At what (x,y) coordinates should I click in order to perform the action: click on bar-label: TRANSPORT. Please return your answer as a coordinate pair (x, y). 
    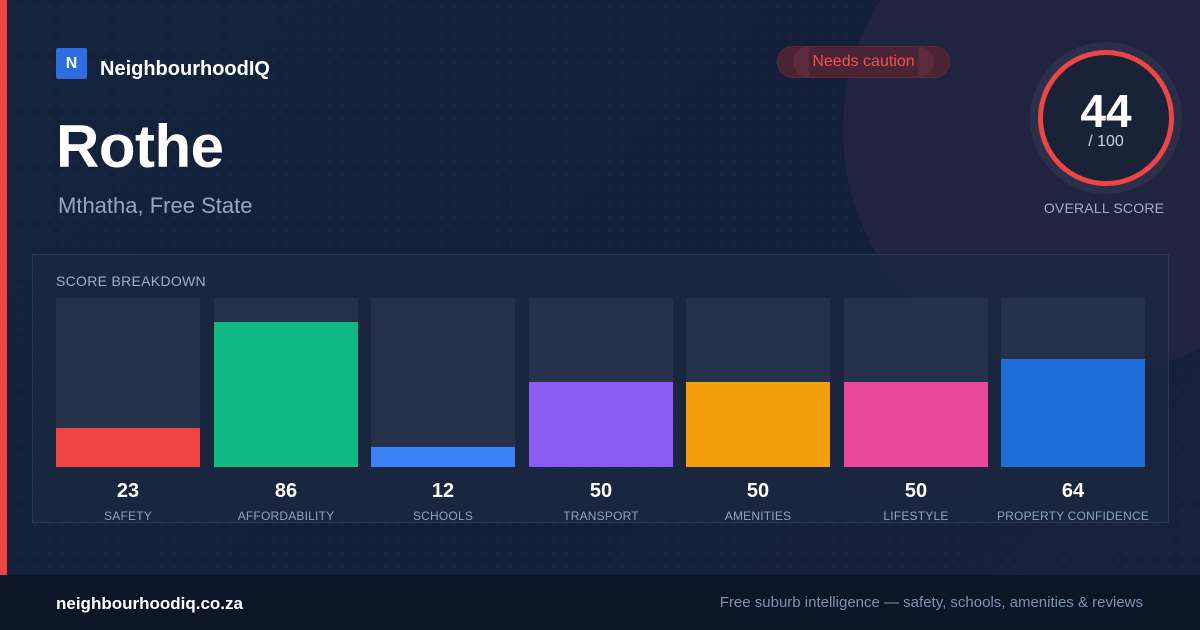
    Looking at the image, I should click on (601, 516).